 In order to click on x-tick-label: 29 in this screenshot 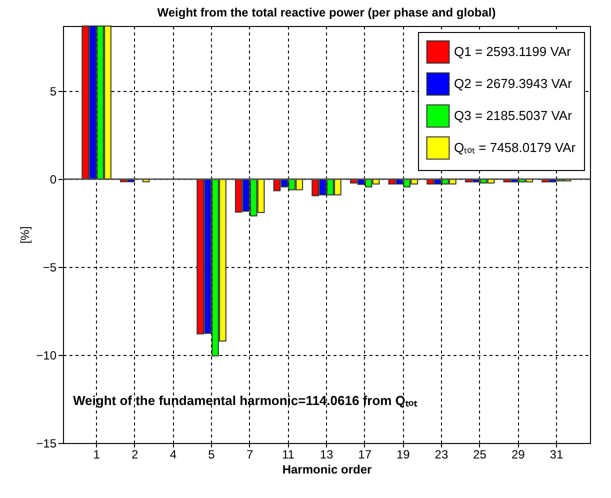, I will do `click(518, 455)`.